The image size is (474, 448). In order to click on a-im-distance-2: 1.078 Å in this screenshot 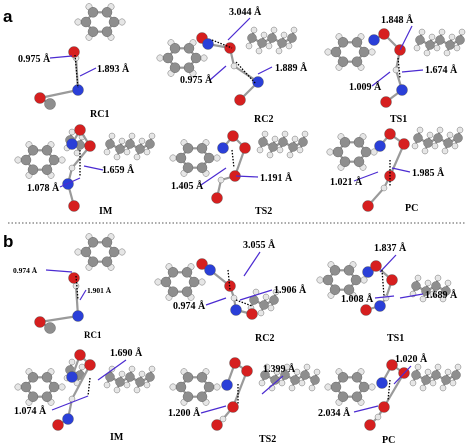, I will do `click(43, 188)`.